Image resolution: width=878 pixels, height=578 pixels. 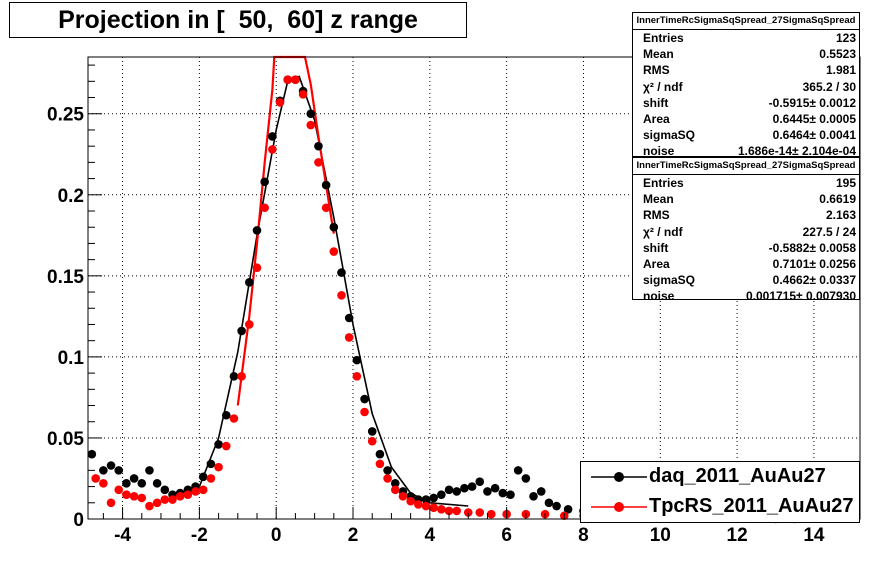 I want to click on stats-row: χ² / ndf 365.2 / 30, so click(x=746, y=87).